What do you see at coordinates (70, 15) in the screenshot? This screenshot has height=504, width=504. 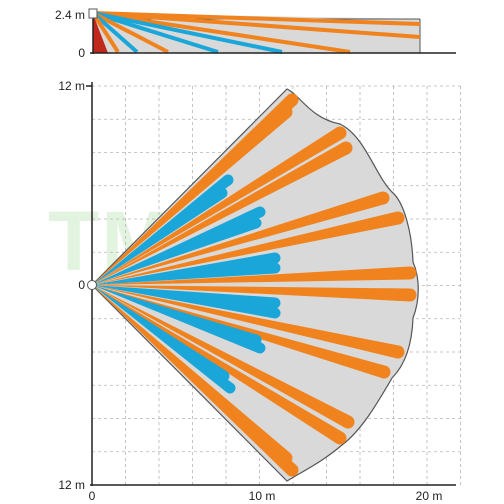 I see `side-height-label: 2.4 m` at bounding box center [70, 15].